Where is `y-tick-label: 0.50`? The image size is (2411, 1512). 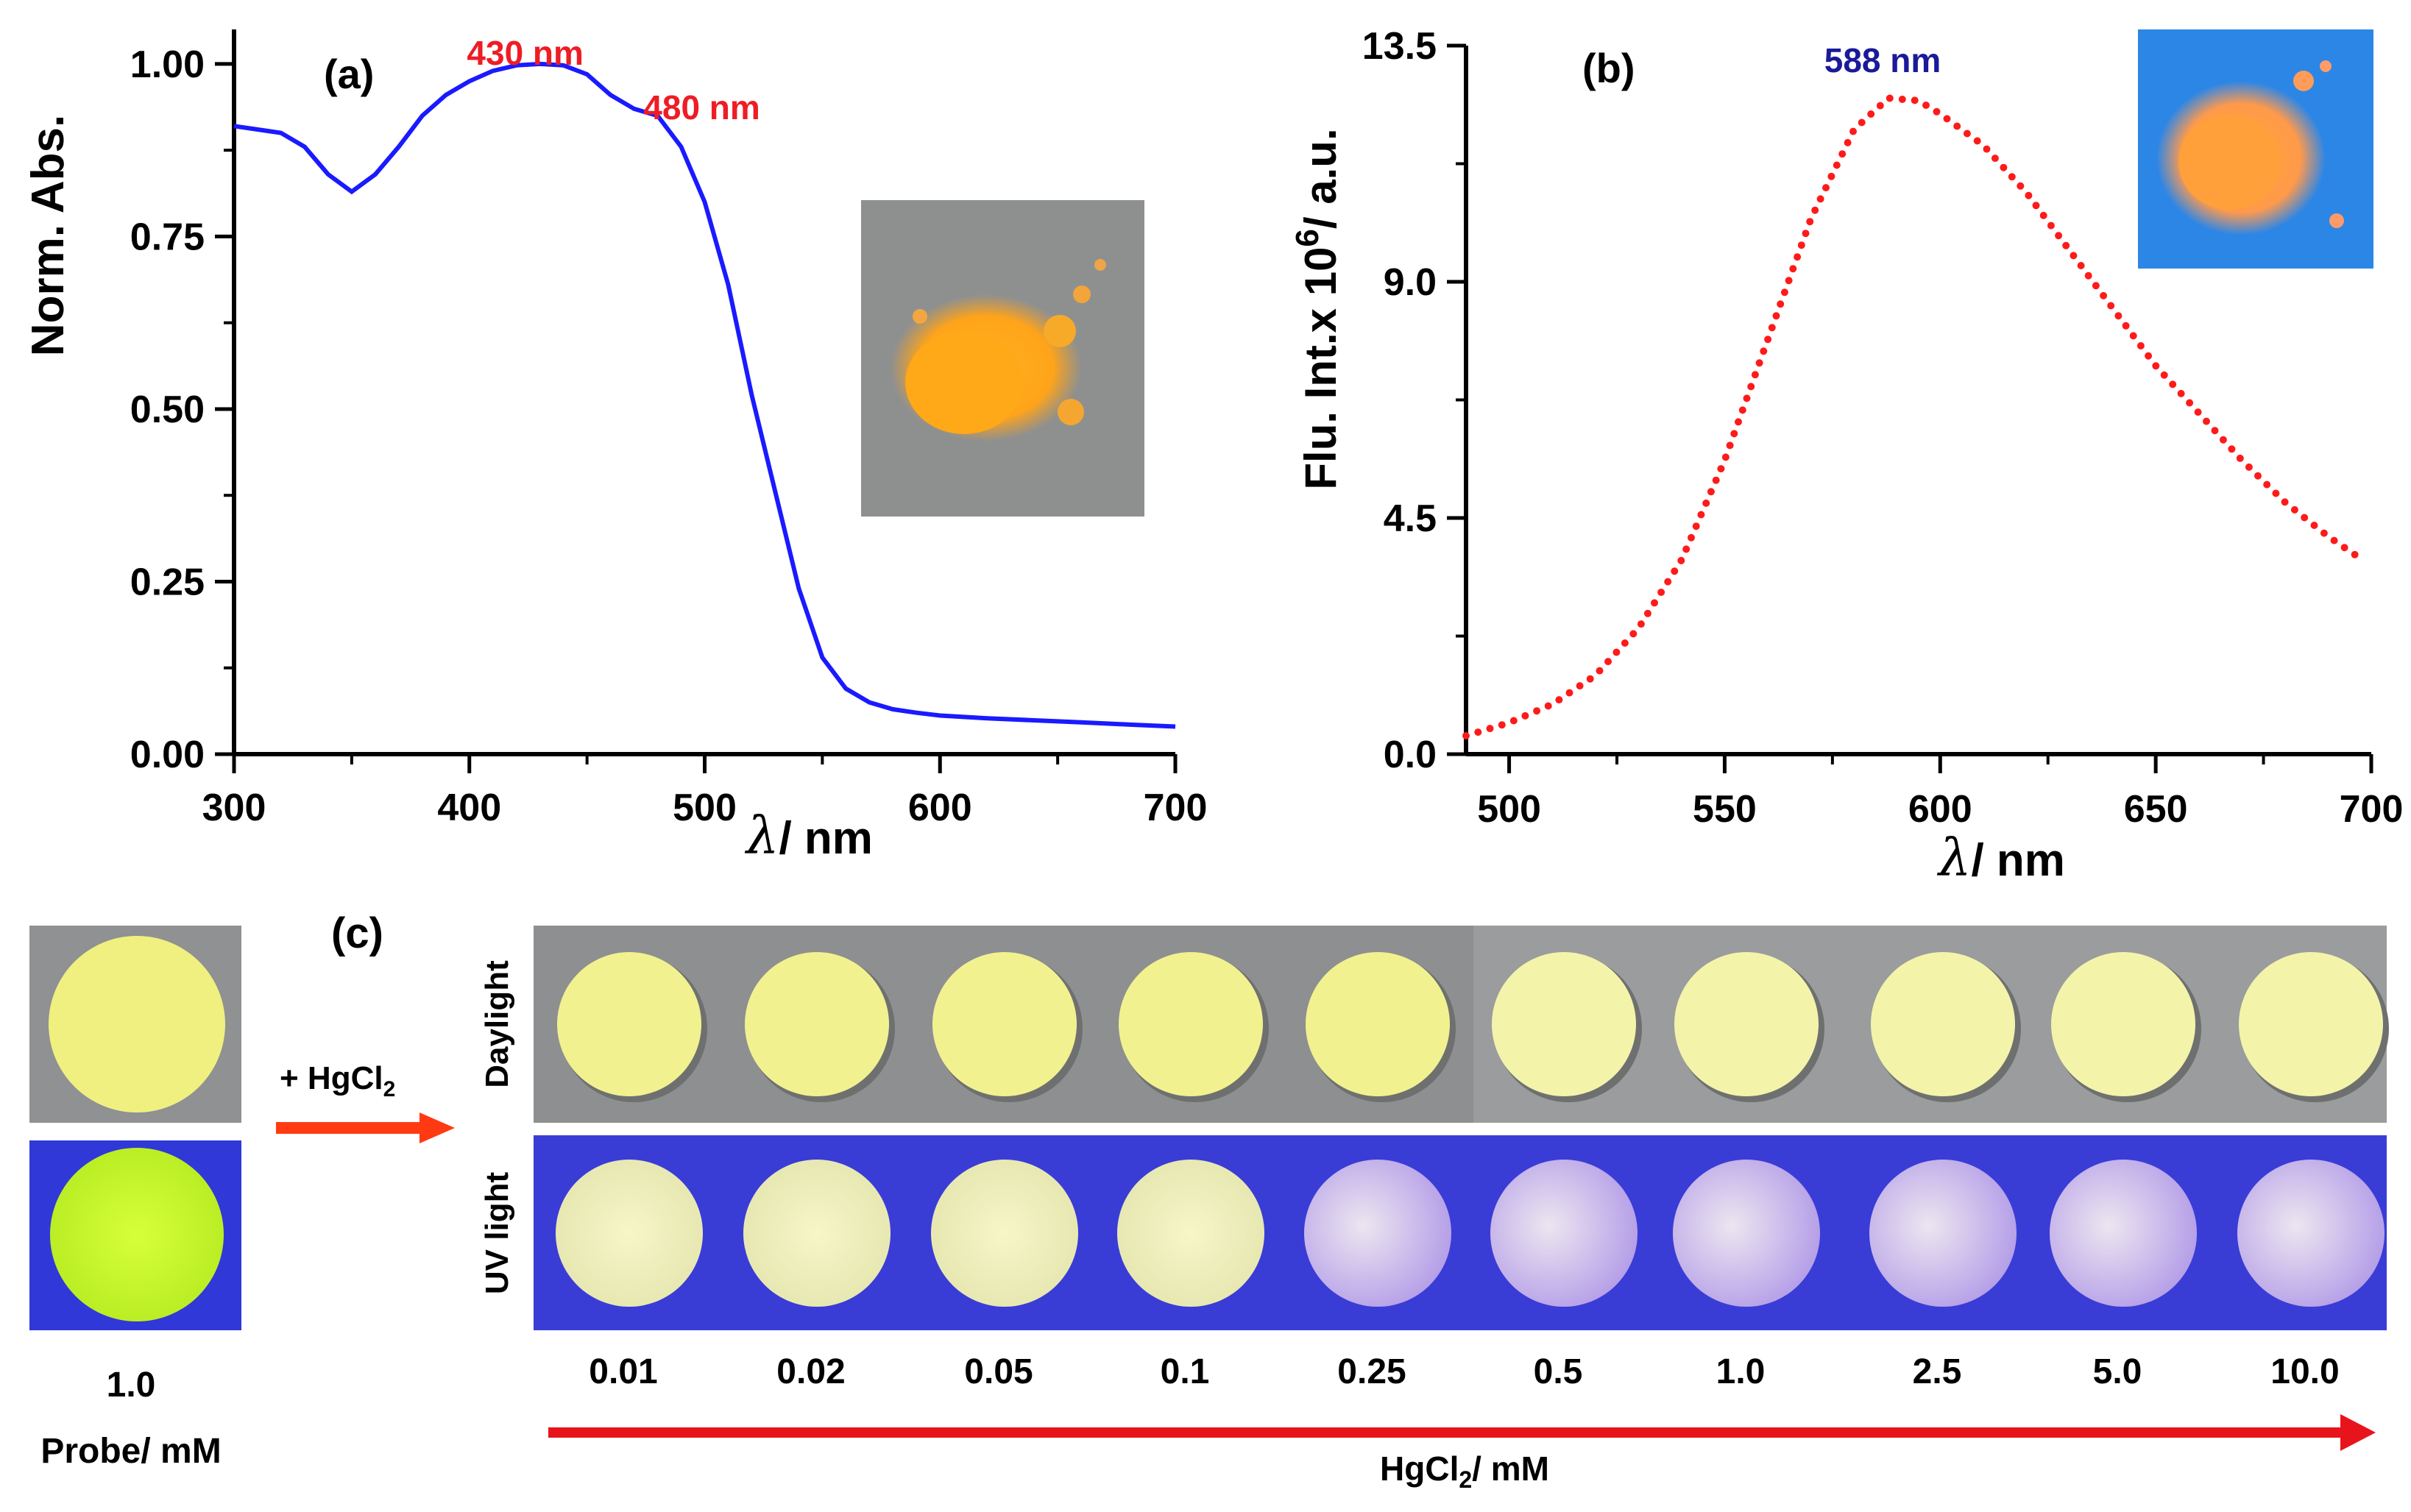 y-tick-label: 0.50 is located at coordinates (167, 409).